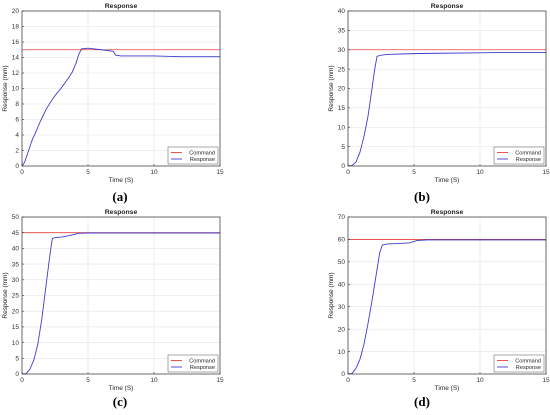  What do you see at coordinates (331, 88) in the screenshot?
I see `y-axis-label-b: Response (mm)` at bounding box center [331, 88].